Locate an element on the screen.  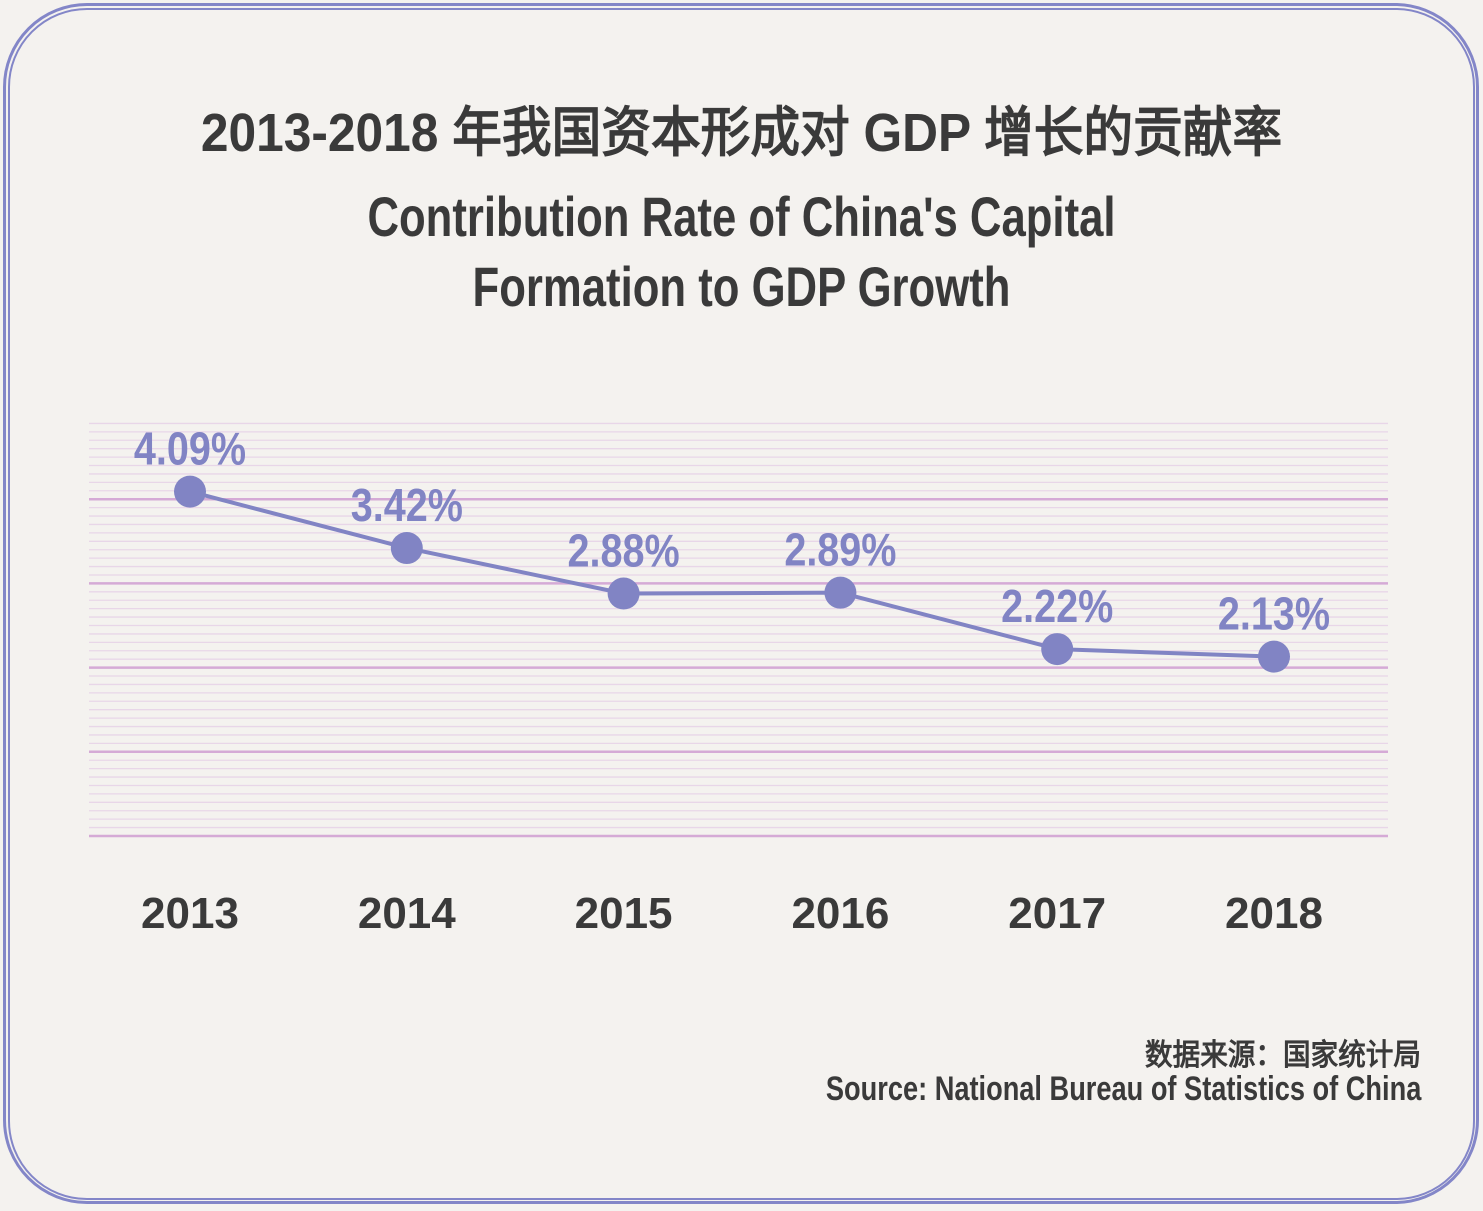
x-tick-label: 2013 is located at coordinates (190, 913).